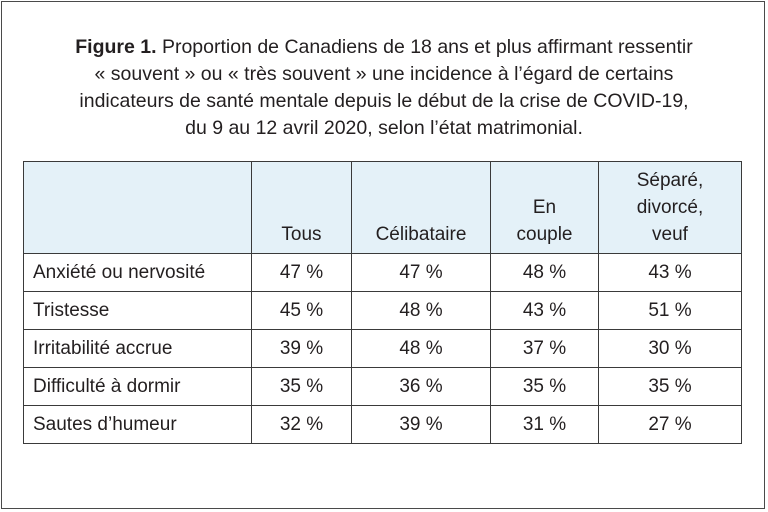 Image resolution: width=768 pixels, height=512 pixels. What do you see at coordinates (116, 47) in the screenshot?
I see `figure-label: Figure 1.` at bounding box center [116, 47].